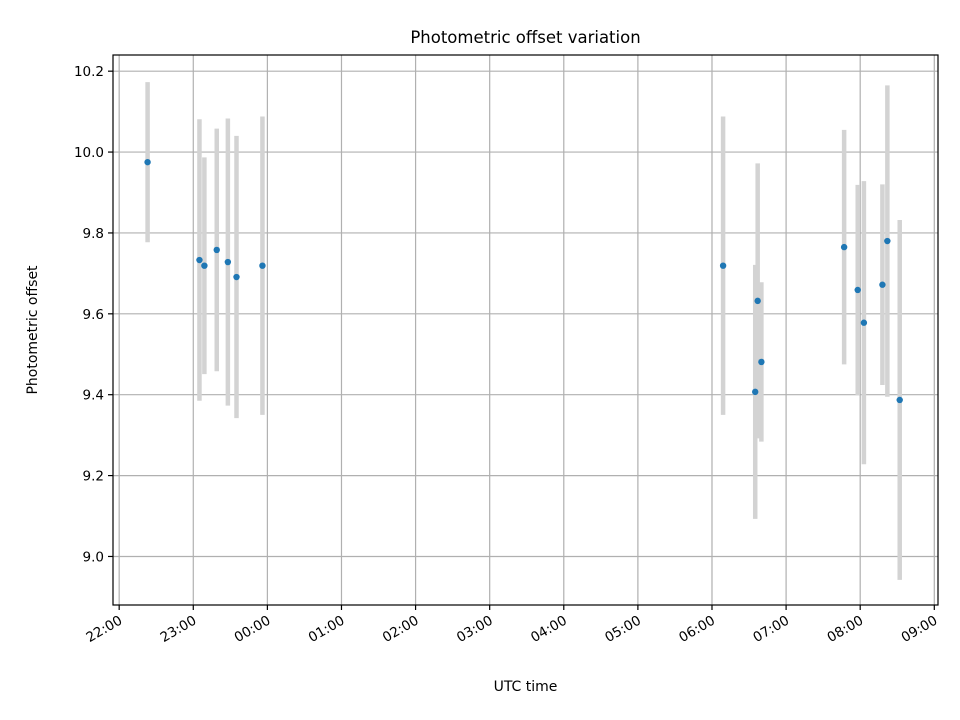 The width and height of the screenshot is (960, 720). I want to click on y-tick-label: 9.6, so click(93, 315).